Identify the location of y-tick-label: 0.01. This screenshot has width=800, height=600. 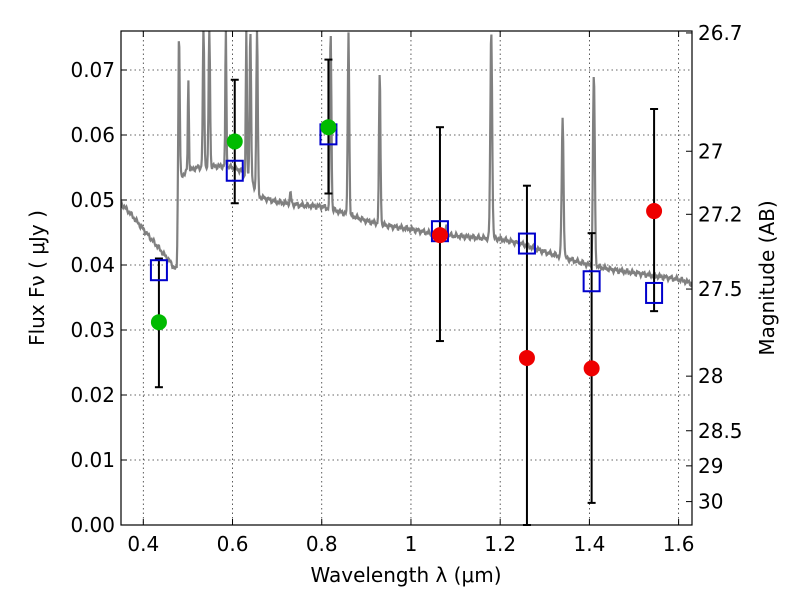
(92, 460).